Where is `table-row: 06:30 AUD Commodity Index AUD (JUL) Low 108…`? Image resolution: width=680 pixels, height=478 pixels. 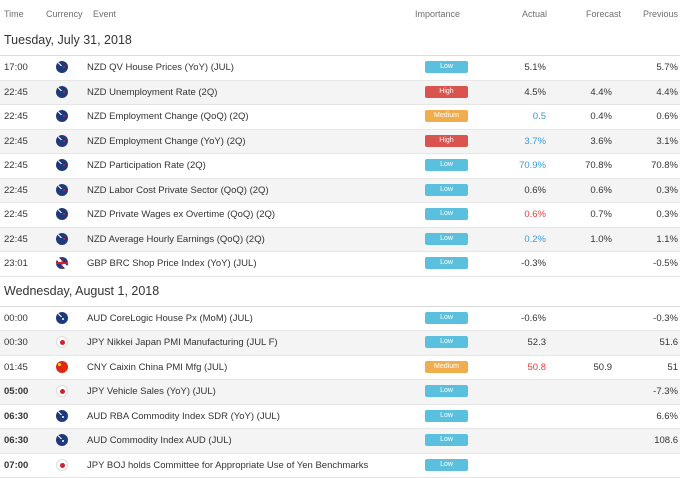
table-row: 06:30 AUD Commodity Index AUD (JUL) Low 108… is located at coordinates (340, 441).